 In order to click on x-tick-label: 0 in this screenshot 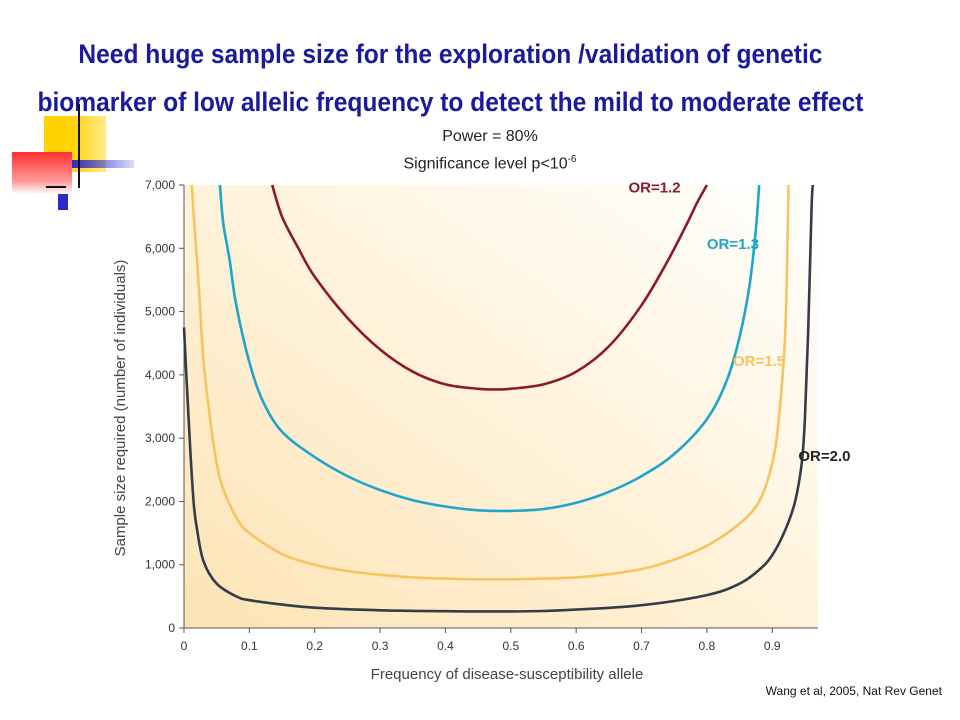, I will do `click(184, 646)`.